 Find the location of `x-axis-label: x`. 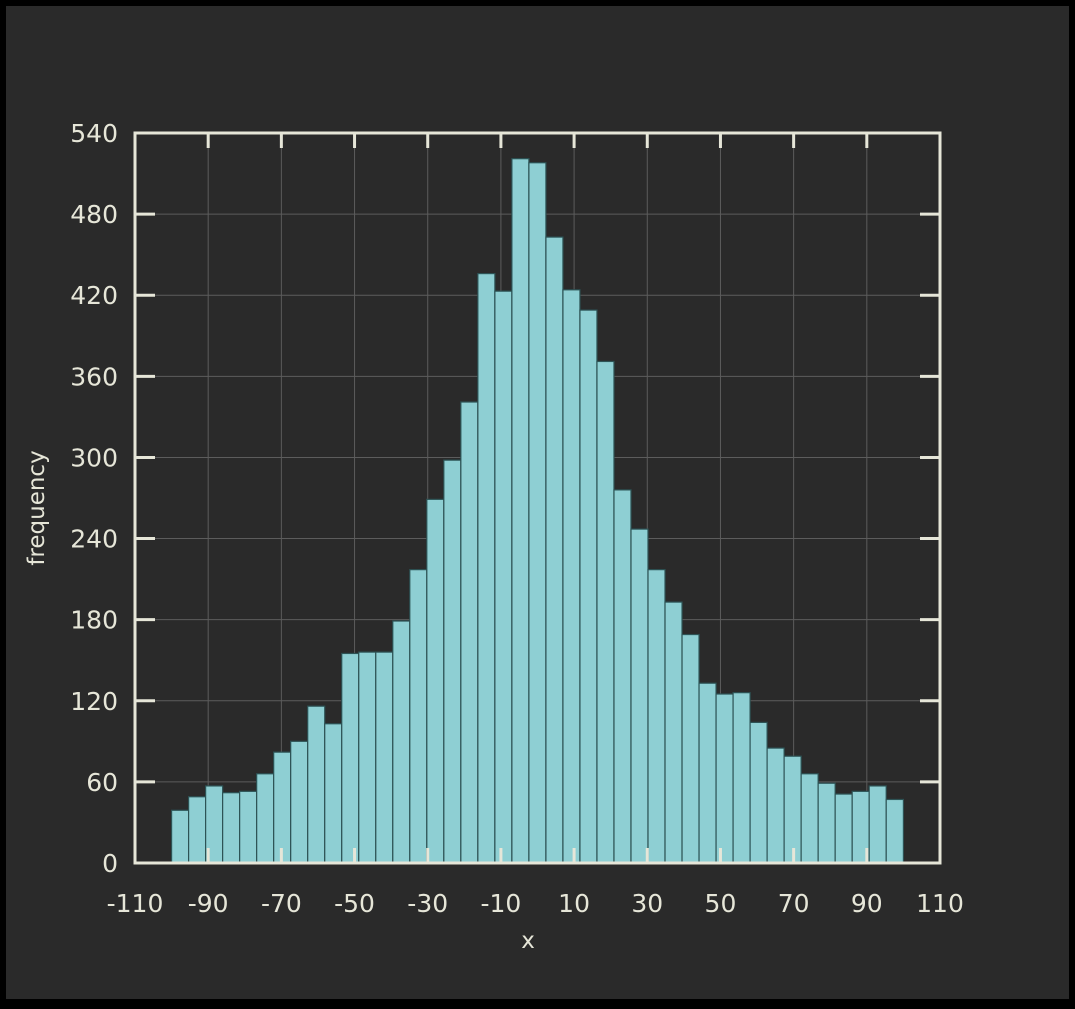

x-axis-label: x is located at coordinates (528, 941).